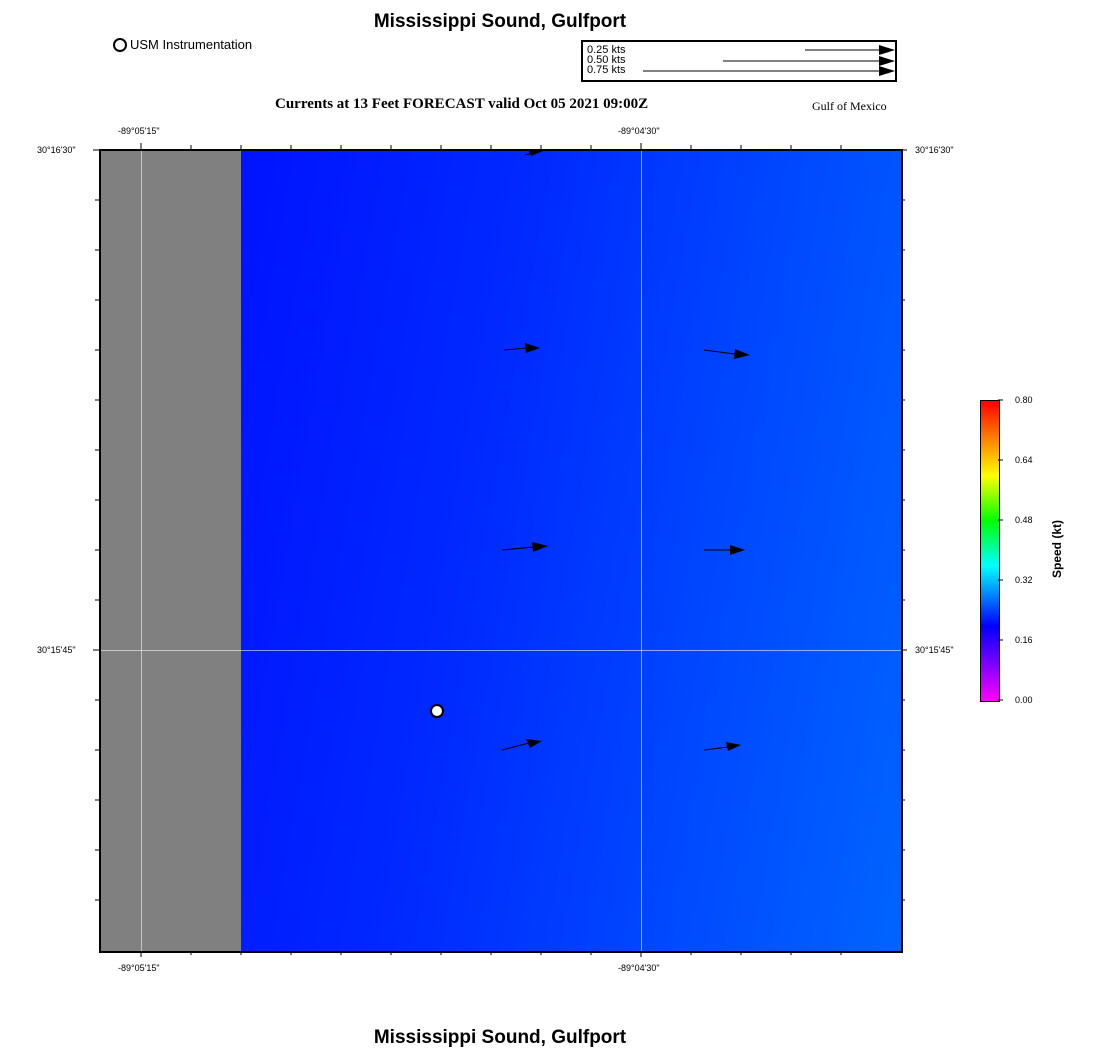 Image resolution: width=1100 pixels, height=1050 pixels. What do you see at coordinates (606, 50) in the screenshot?
I see `speed-key-label: 0.25 kts` at bounding box center [606, 50].